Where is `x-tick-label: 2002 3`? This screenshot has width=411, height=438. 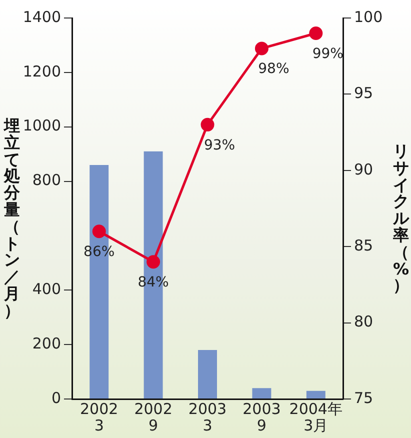
x-tick-label: 2002 3 is located at coordinates (99, 417).